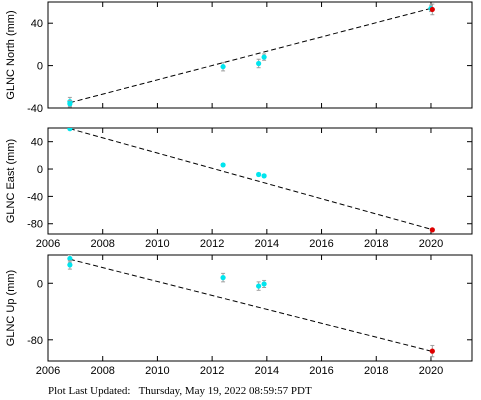  I want to click on y-axis-label: GLNC Up (mm), so click(11, 308).